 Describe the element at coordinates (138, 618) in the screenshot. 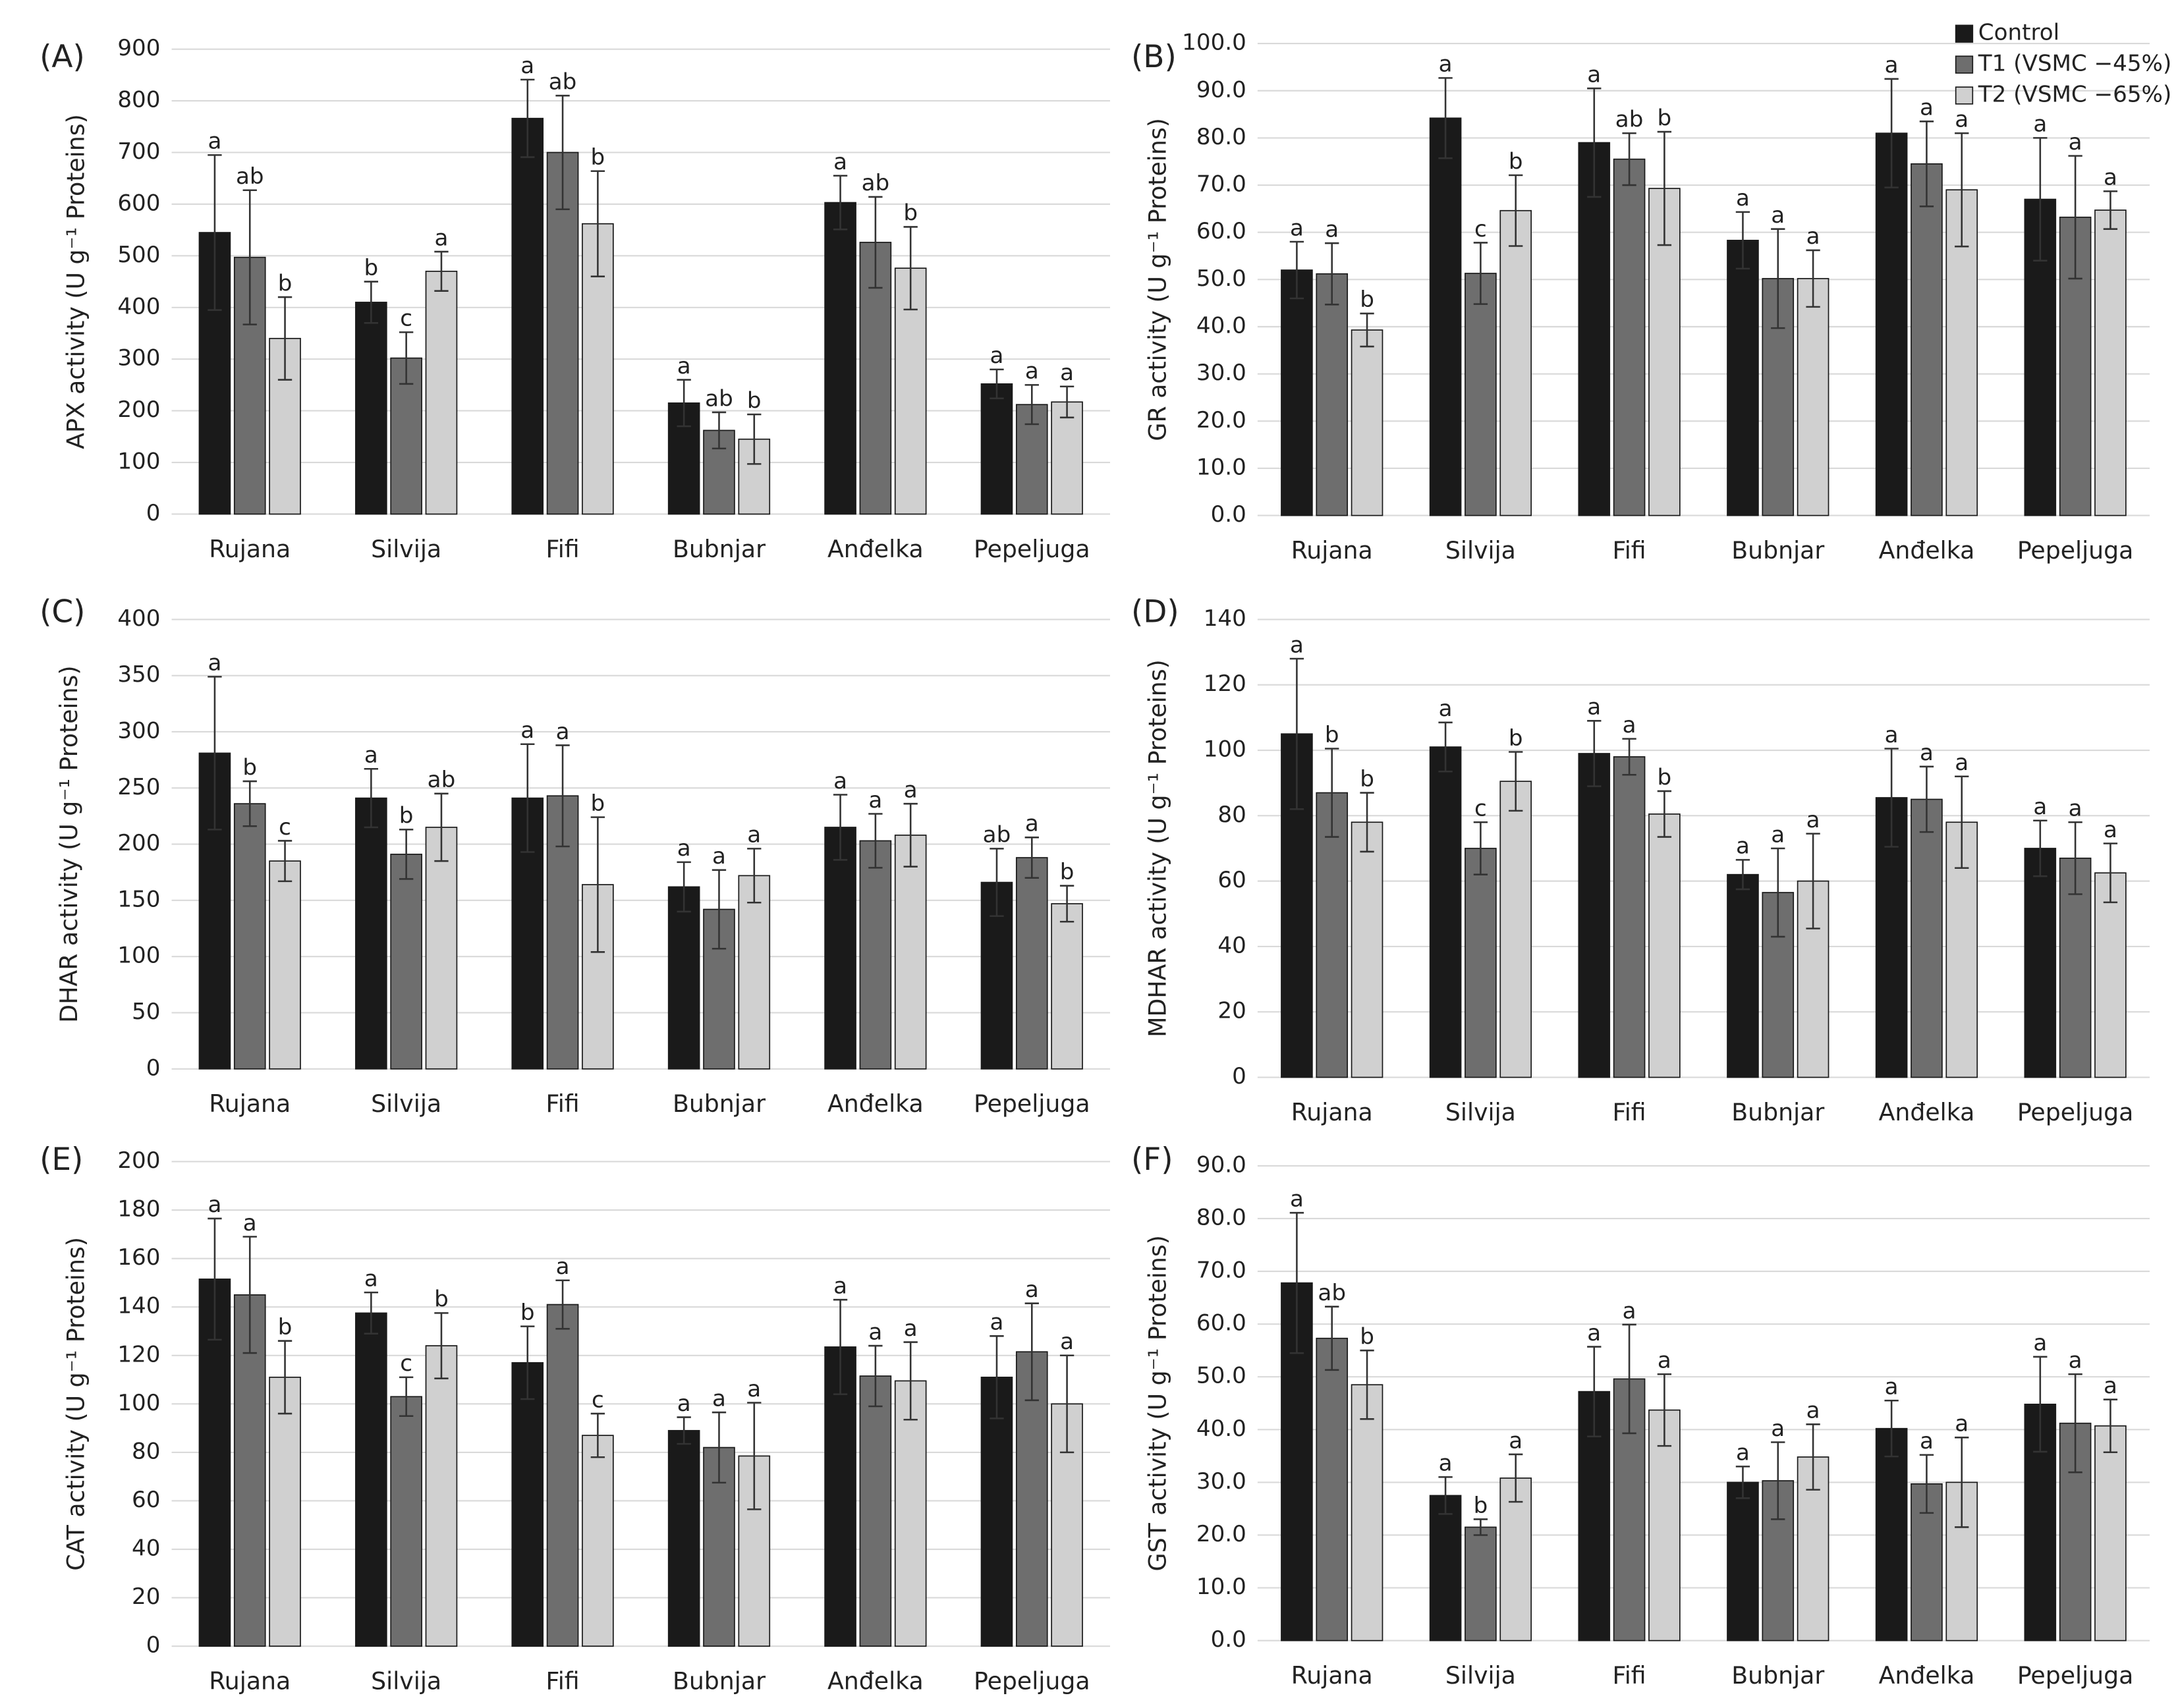

I see `y-tick-label: 400` at that location.